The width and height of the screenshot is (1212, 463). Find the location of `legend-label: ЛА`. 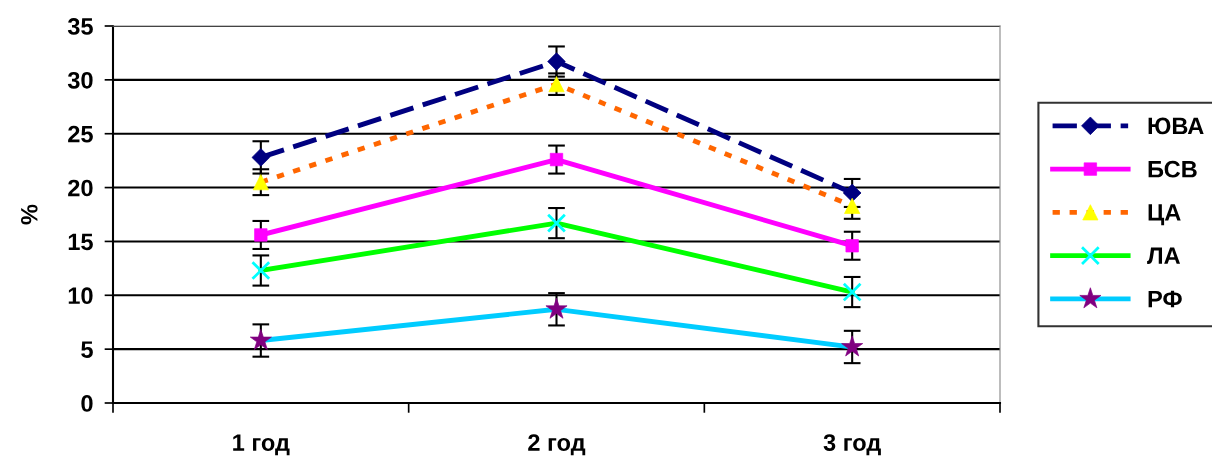

legend-label: ЛА is located at coordinates (1164, 256).